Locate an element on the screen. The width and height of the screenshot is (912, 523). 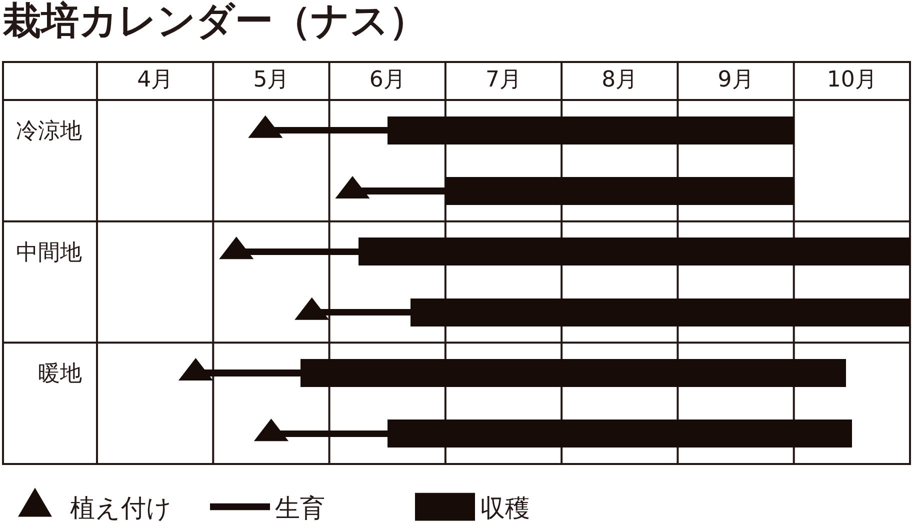
x-tick-label: 10月 is located at coordinates (851, 80).